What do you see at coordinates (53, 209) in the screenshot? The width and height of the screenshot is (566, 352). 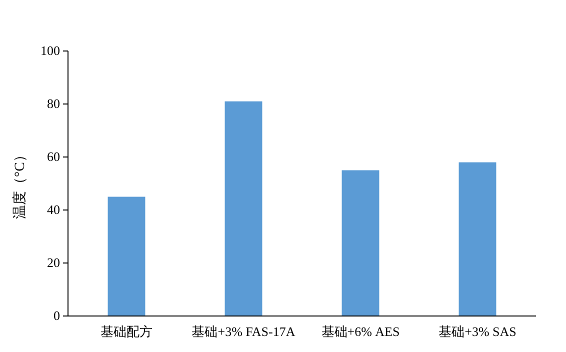 I see `y-tick-label: 40` at bounding box center [53, 209].